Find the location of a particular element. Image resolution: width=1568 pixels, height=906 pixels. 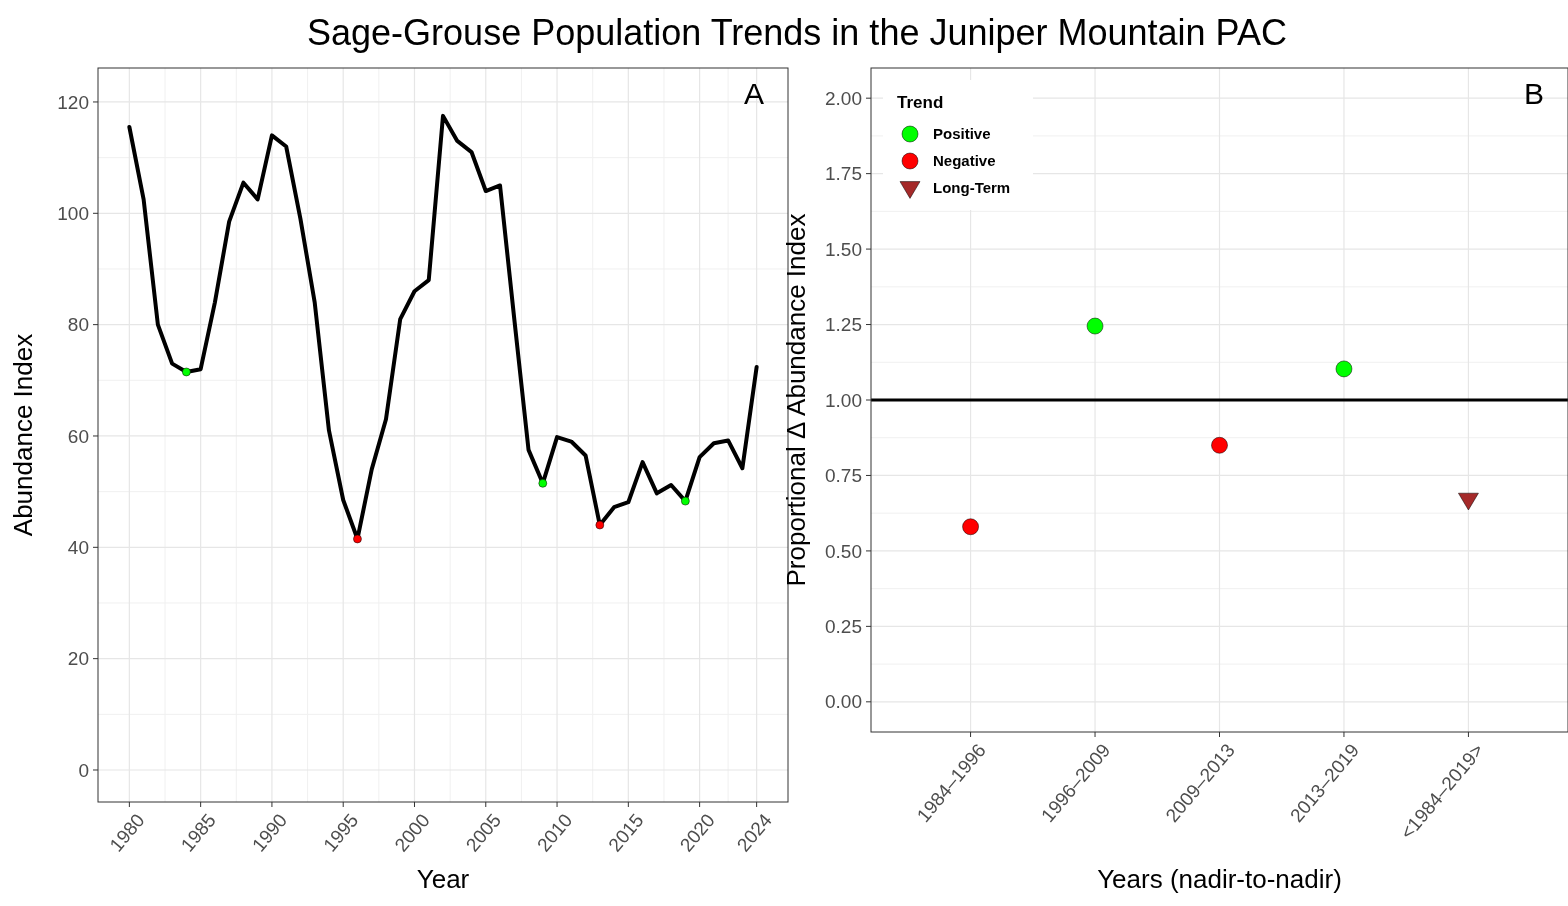

annotation: A is located at coordinates (753, 93).